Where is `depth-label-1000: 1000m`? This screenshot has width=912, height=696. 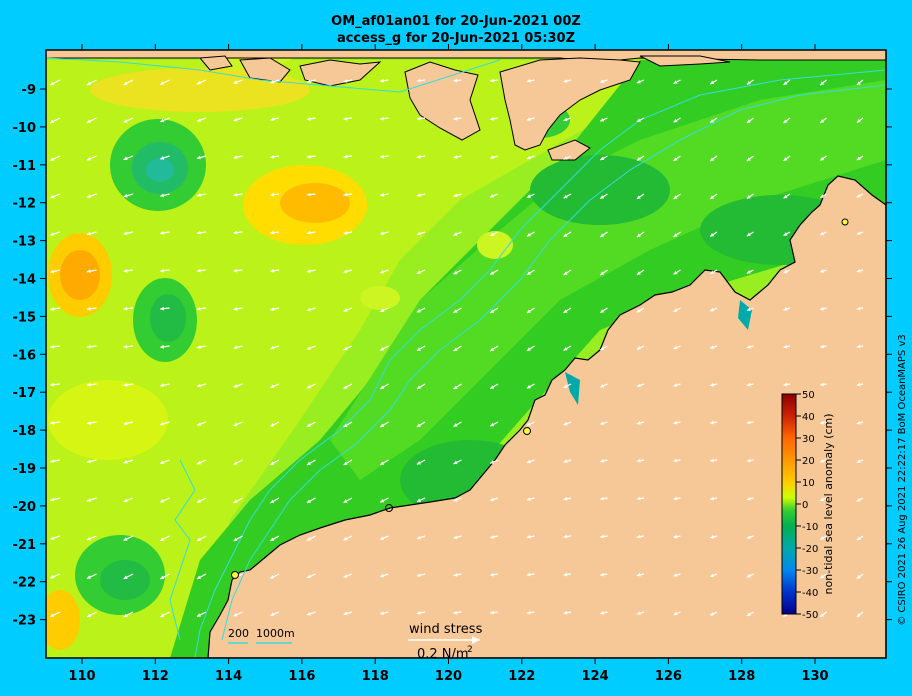
depth-label-1000: 1000m is located at coordinates (275, 633).